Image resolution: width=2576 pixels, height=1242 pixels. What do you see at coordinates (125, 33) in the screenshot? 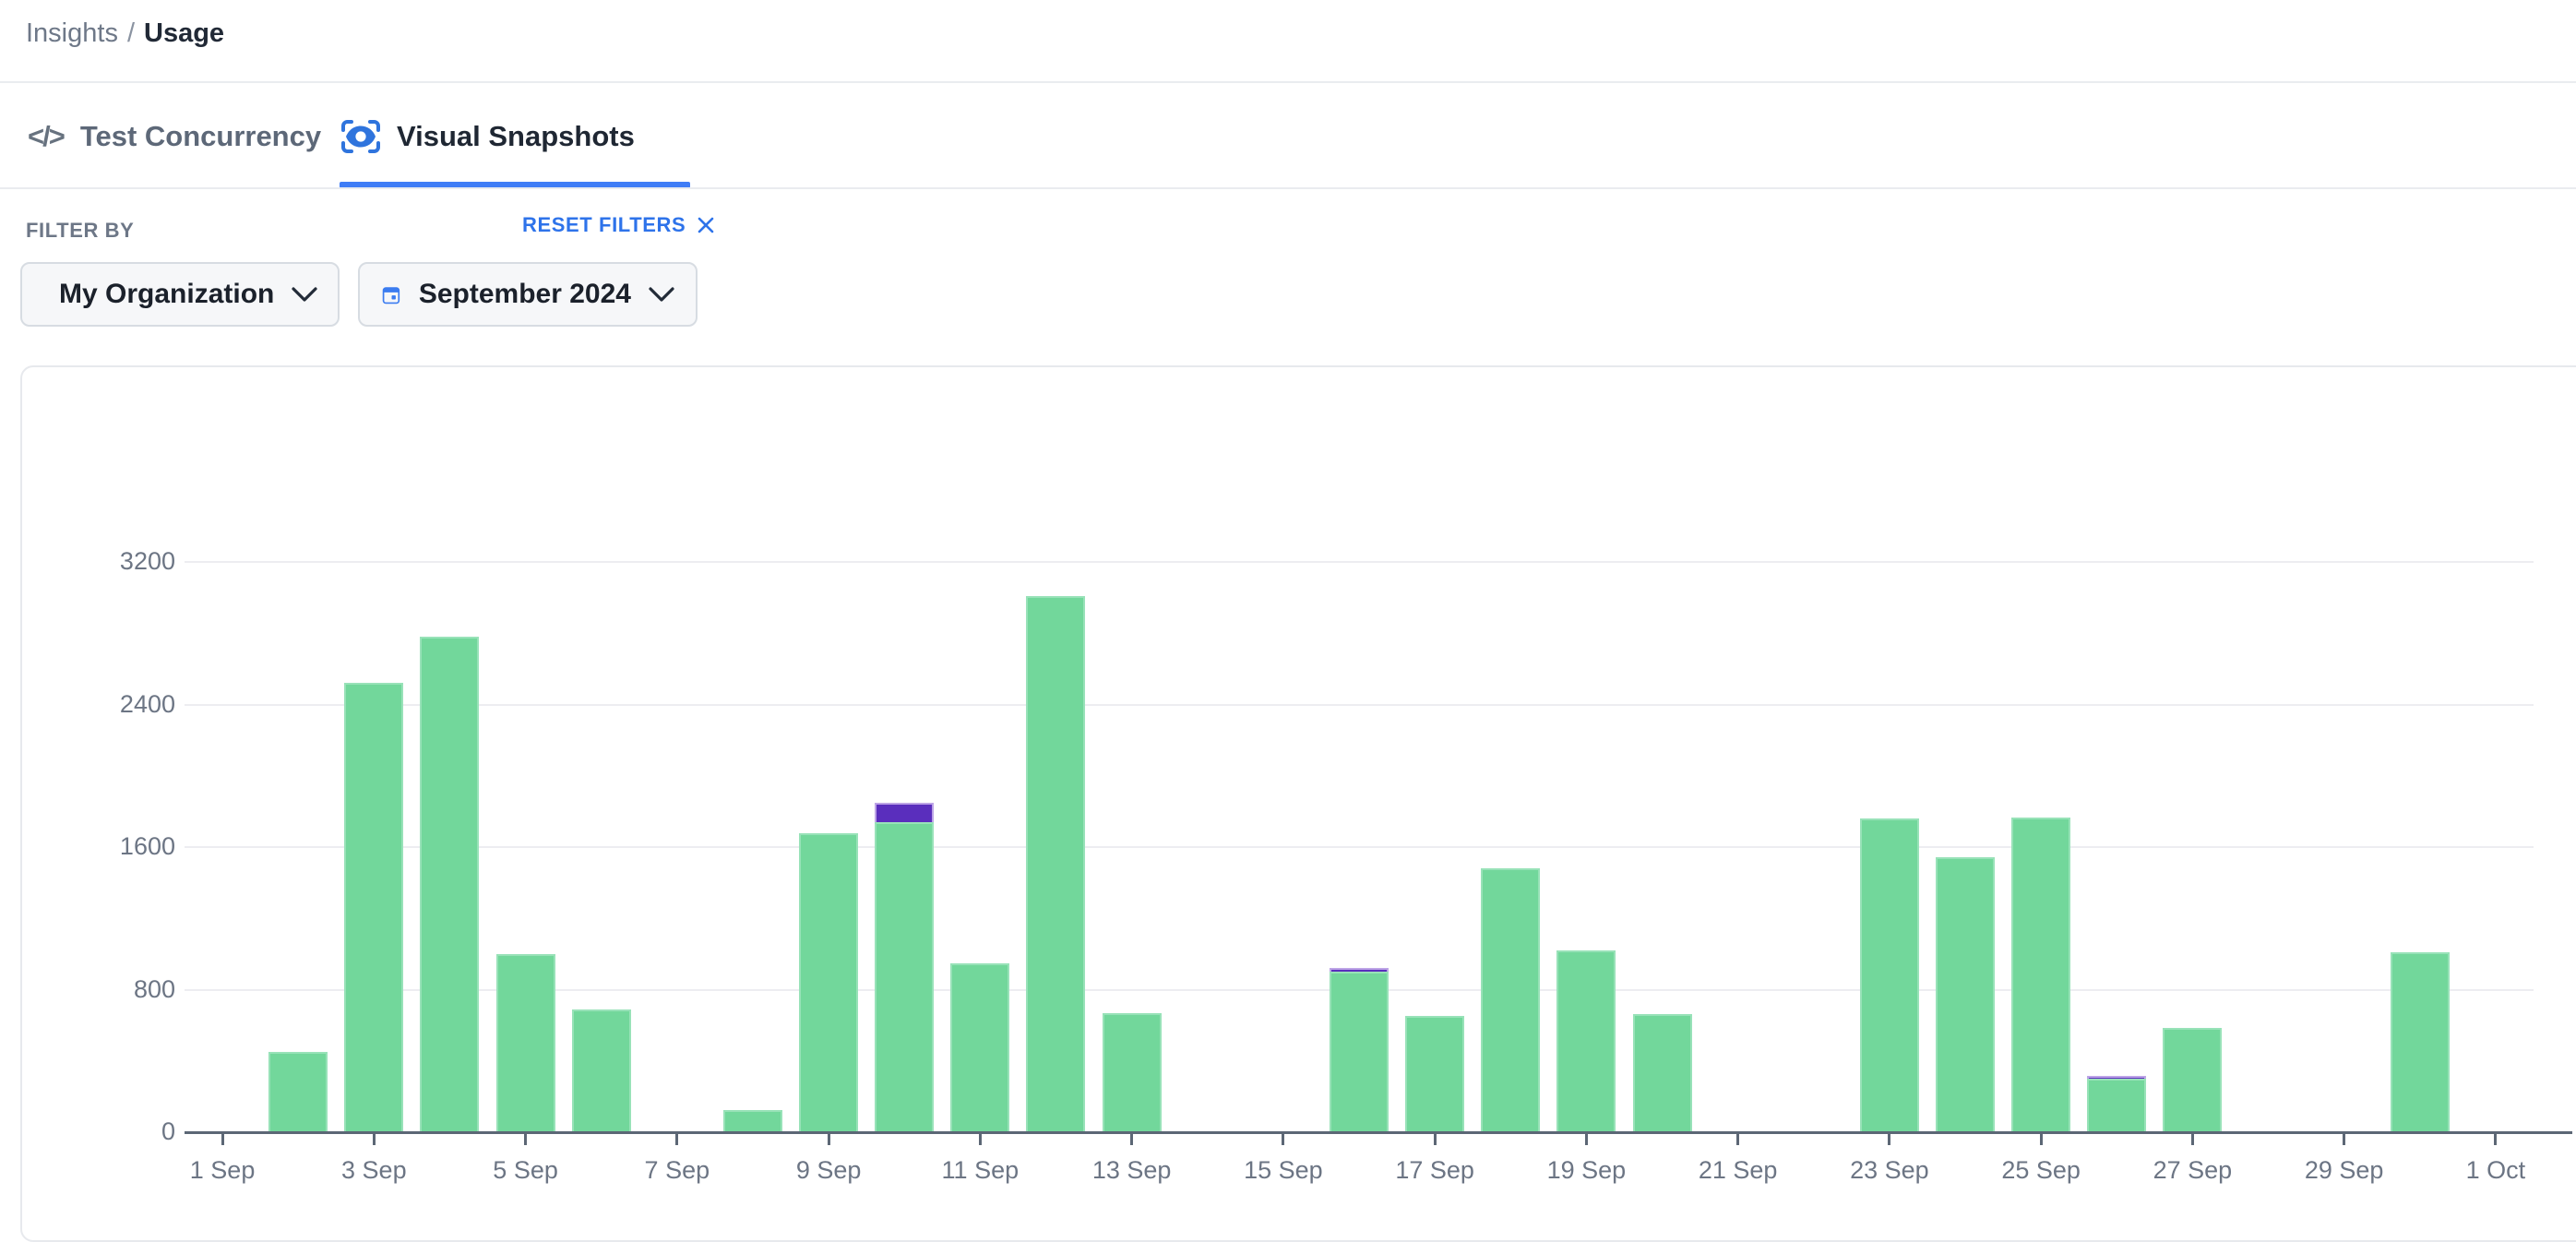
I see `breadcrumb: Insights / Usage` at bounding box center [125, 33].